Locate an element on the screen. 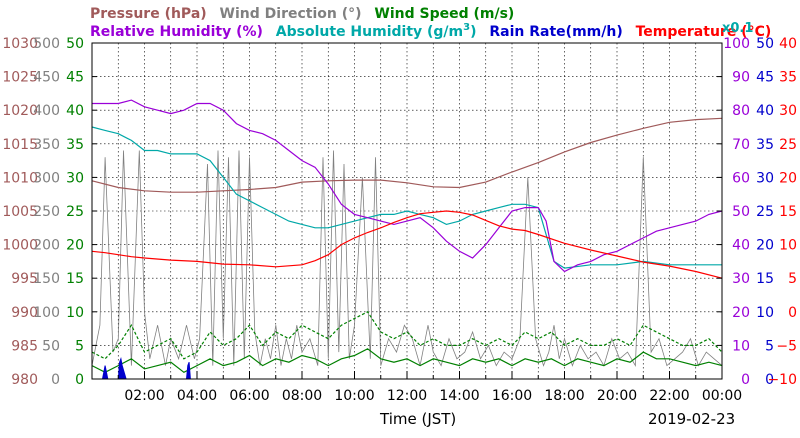 Image resolution: width=800 pixels, height=438 pixels. y-tick-label-rh: 20 is located at coordinates (741, 313).